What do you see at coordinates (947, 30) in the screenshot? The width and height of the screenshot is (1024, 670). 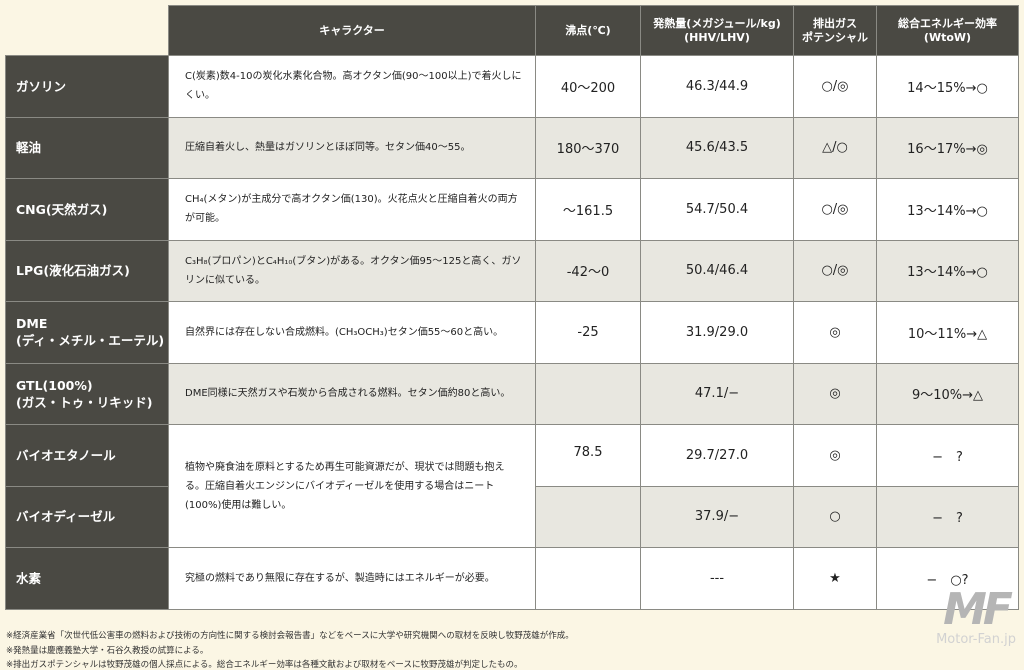 I see `header-efficiency: 総合エネルギー効率 (WtoW)` at bounding box center [947, 30].